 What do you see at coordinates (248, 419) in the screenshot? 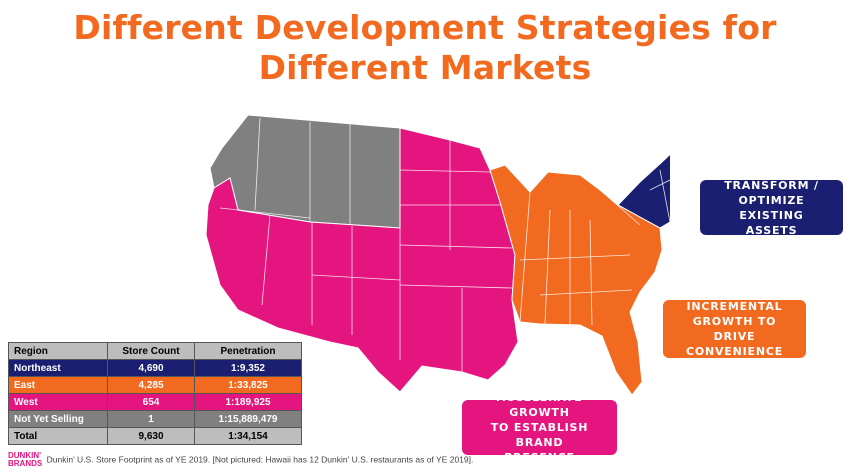
I see `row-penetration: 1:15,889,479` at bounding box center [248, 419].